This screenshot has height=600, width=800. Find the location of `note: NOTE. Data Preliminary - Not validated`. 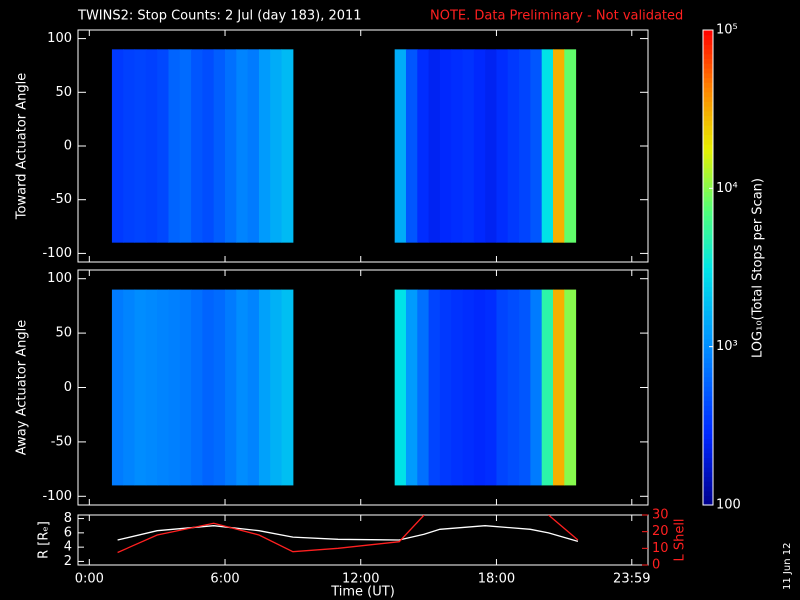

note: NOTE. Data Preliminary - Not validated is located at coordinates (556, 16).